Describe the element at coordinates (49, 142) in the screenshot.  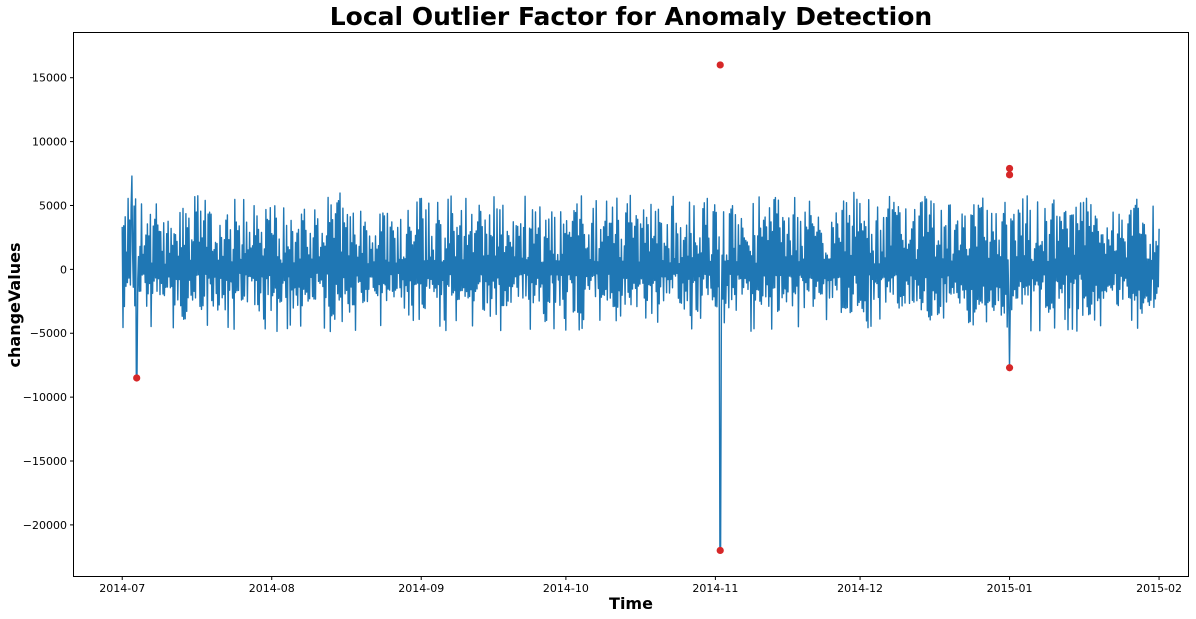
I see `y-tick-label: 10000` at that location.